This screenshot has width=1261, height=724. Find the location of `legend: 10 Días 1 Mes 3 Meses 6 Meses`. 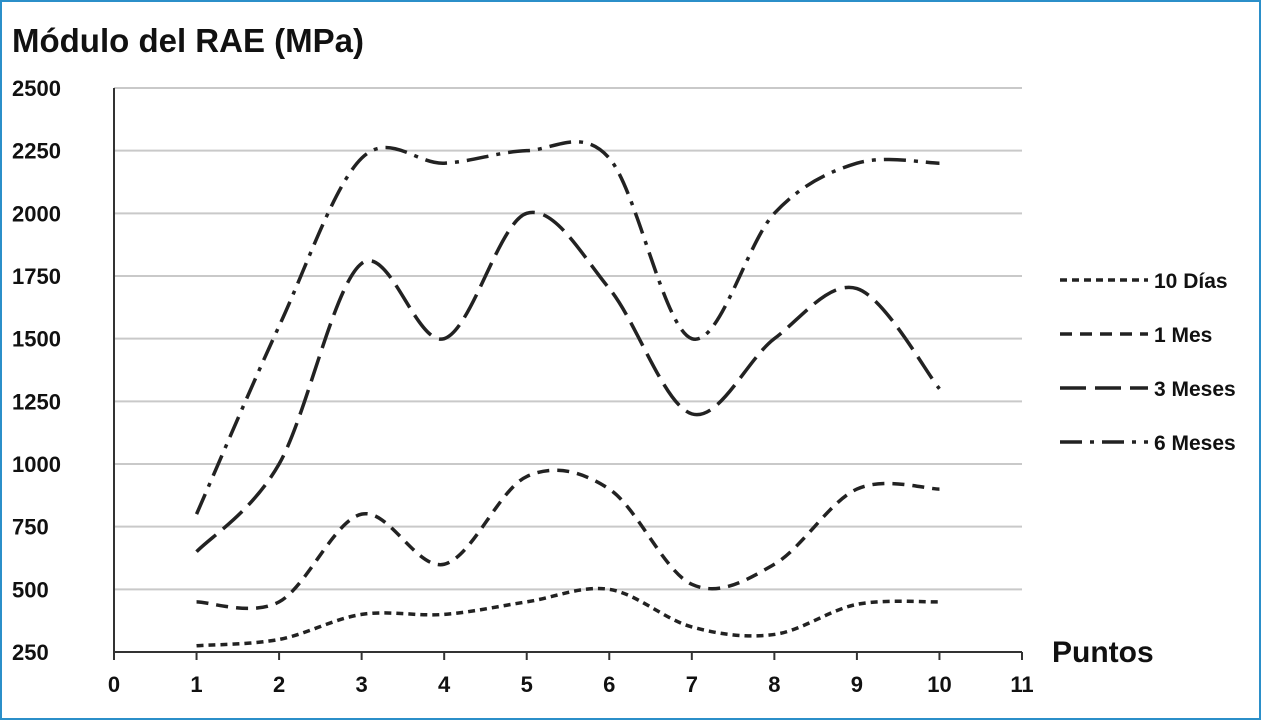

legend: 10 Días 1 Mes 3 Meses 6 Meses is located at coordinates (1148, 362).